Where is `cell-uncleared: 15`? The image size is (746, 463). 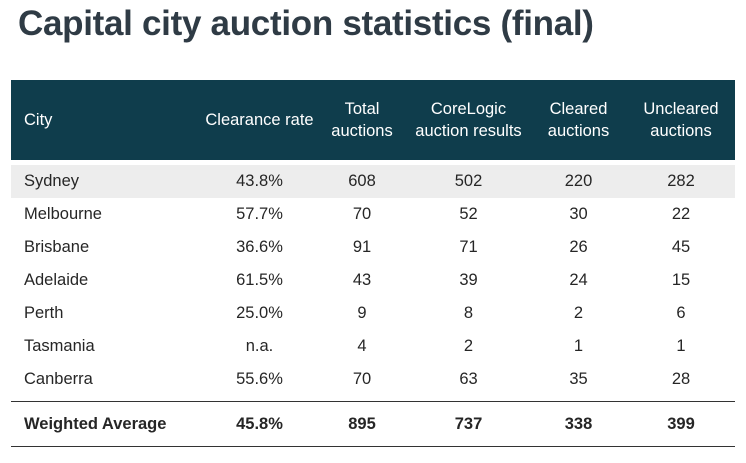
cell-uncleared: 15 is located at coordinates (681, 280).